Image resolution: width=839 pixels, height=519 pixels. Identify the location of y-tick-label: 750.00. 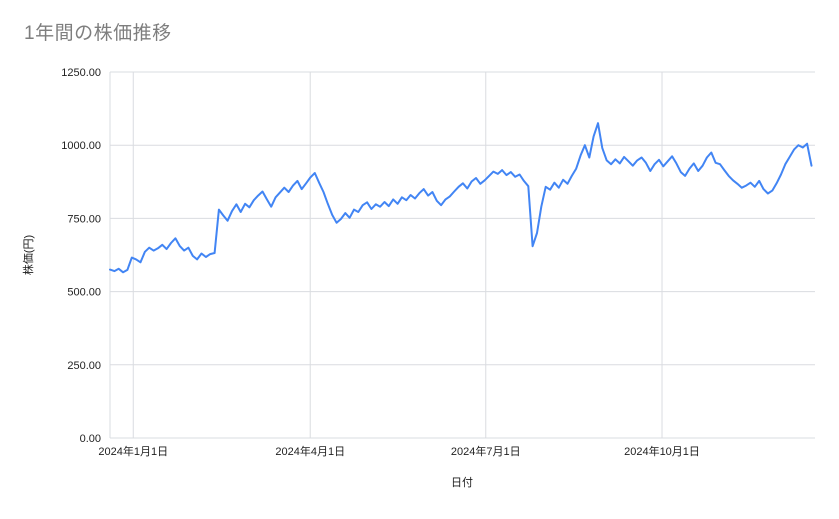
(84, 219).